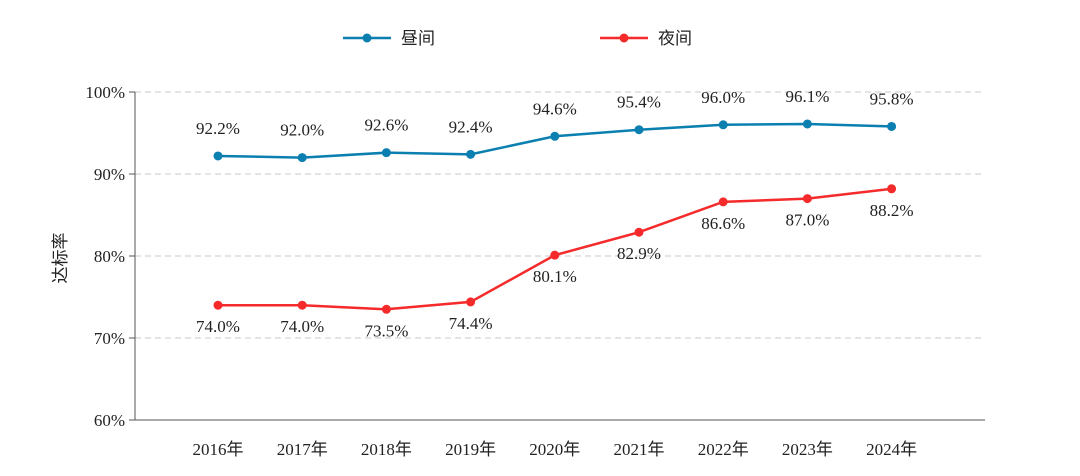  Describe the element at coordinates (60, 258) in the screenshot. I see `y-axis-label: 达标率` at that location.